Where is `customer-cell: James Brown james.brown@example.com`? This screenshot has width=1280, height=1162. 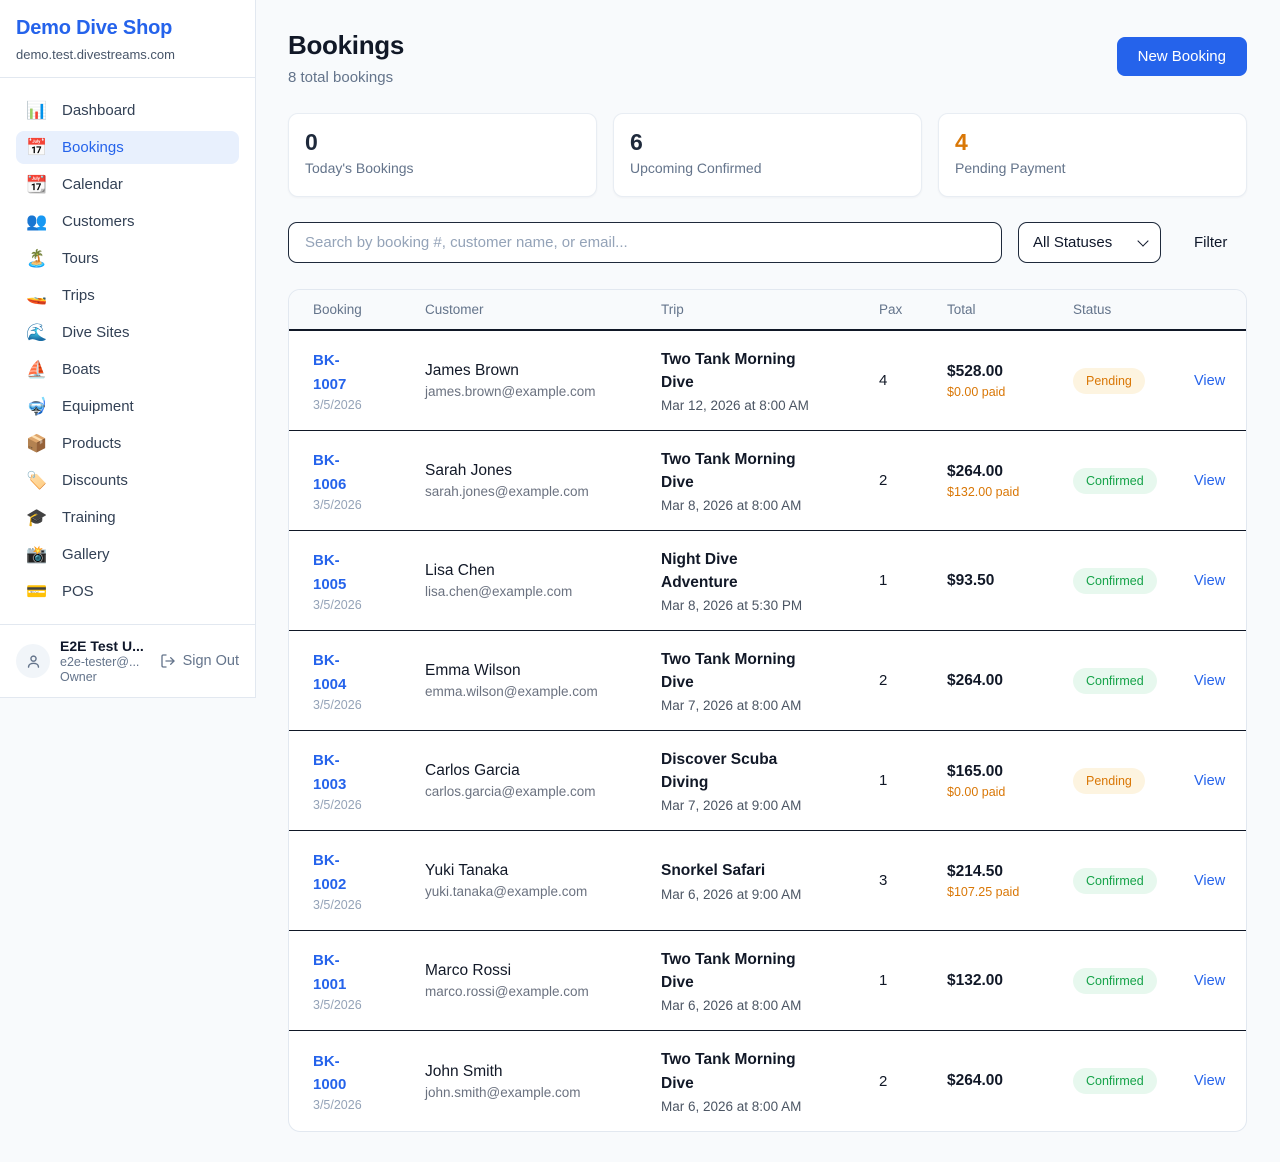 customer-cell: James Brown james.brown@example.com is located at coordinates (543, 380).